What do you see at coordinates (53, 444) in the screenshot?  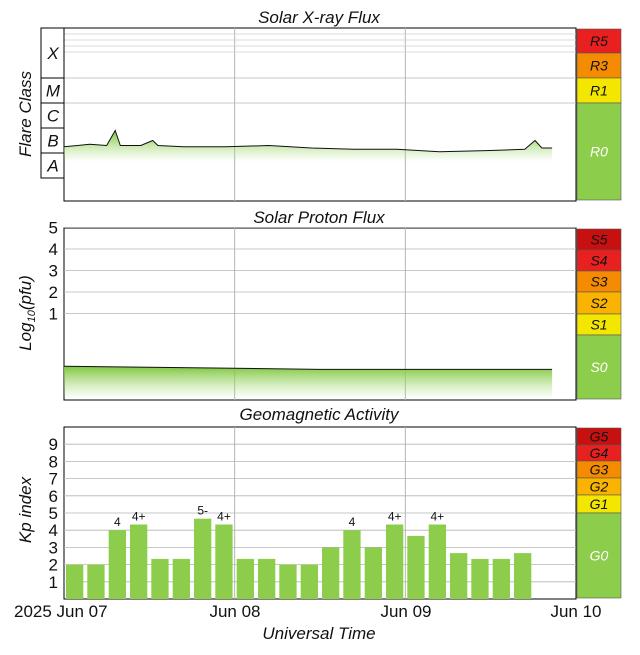 I see `kp-tick-label: 9` at bounding box center [53, 444].